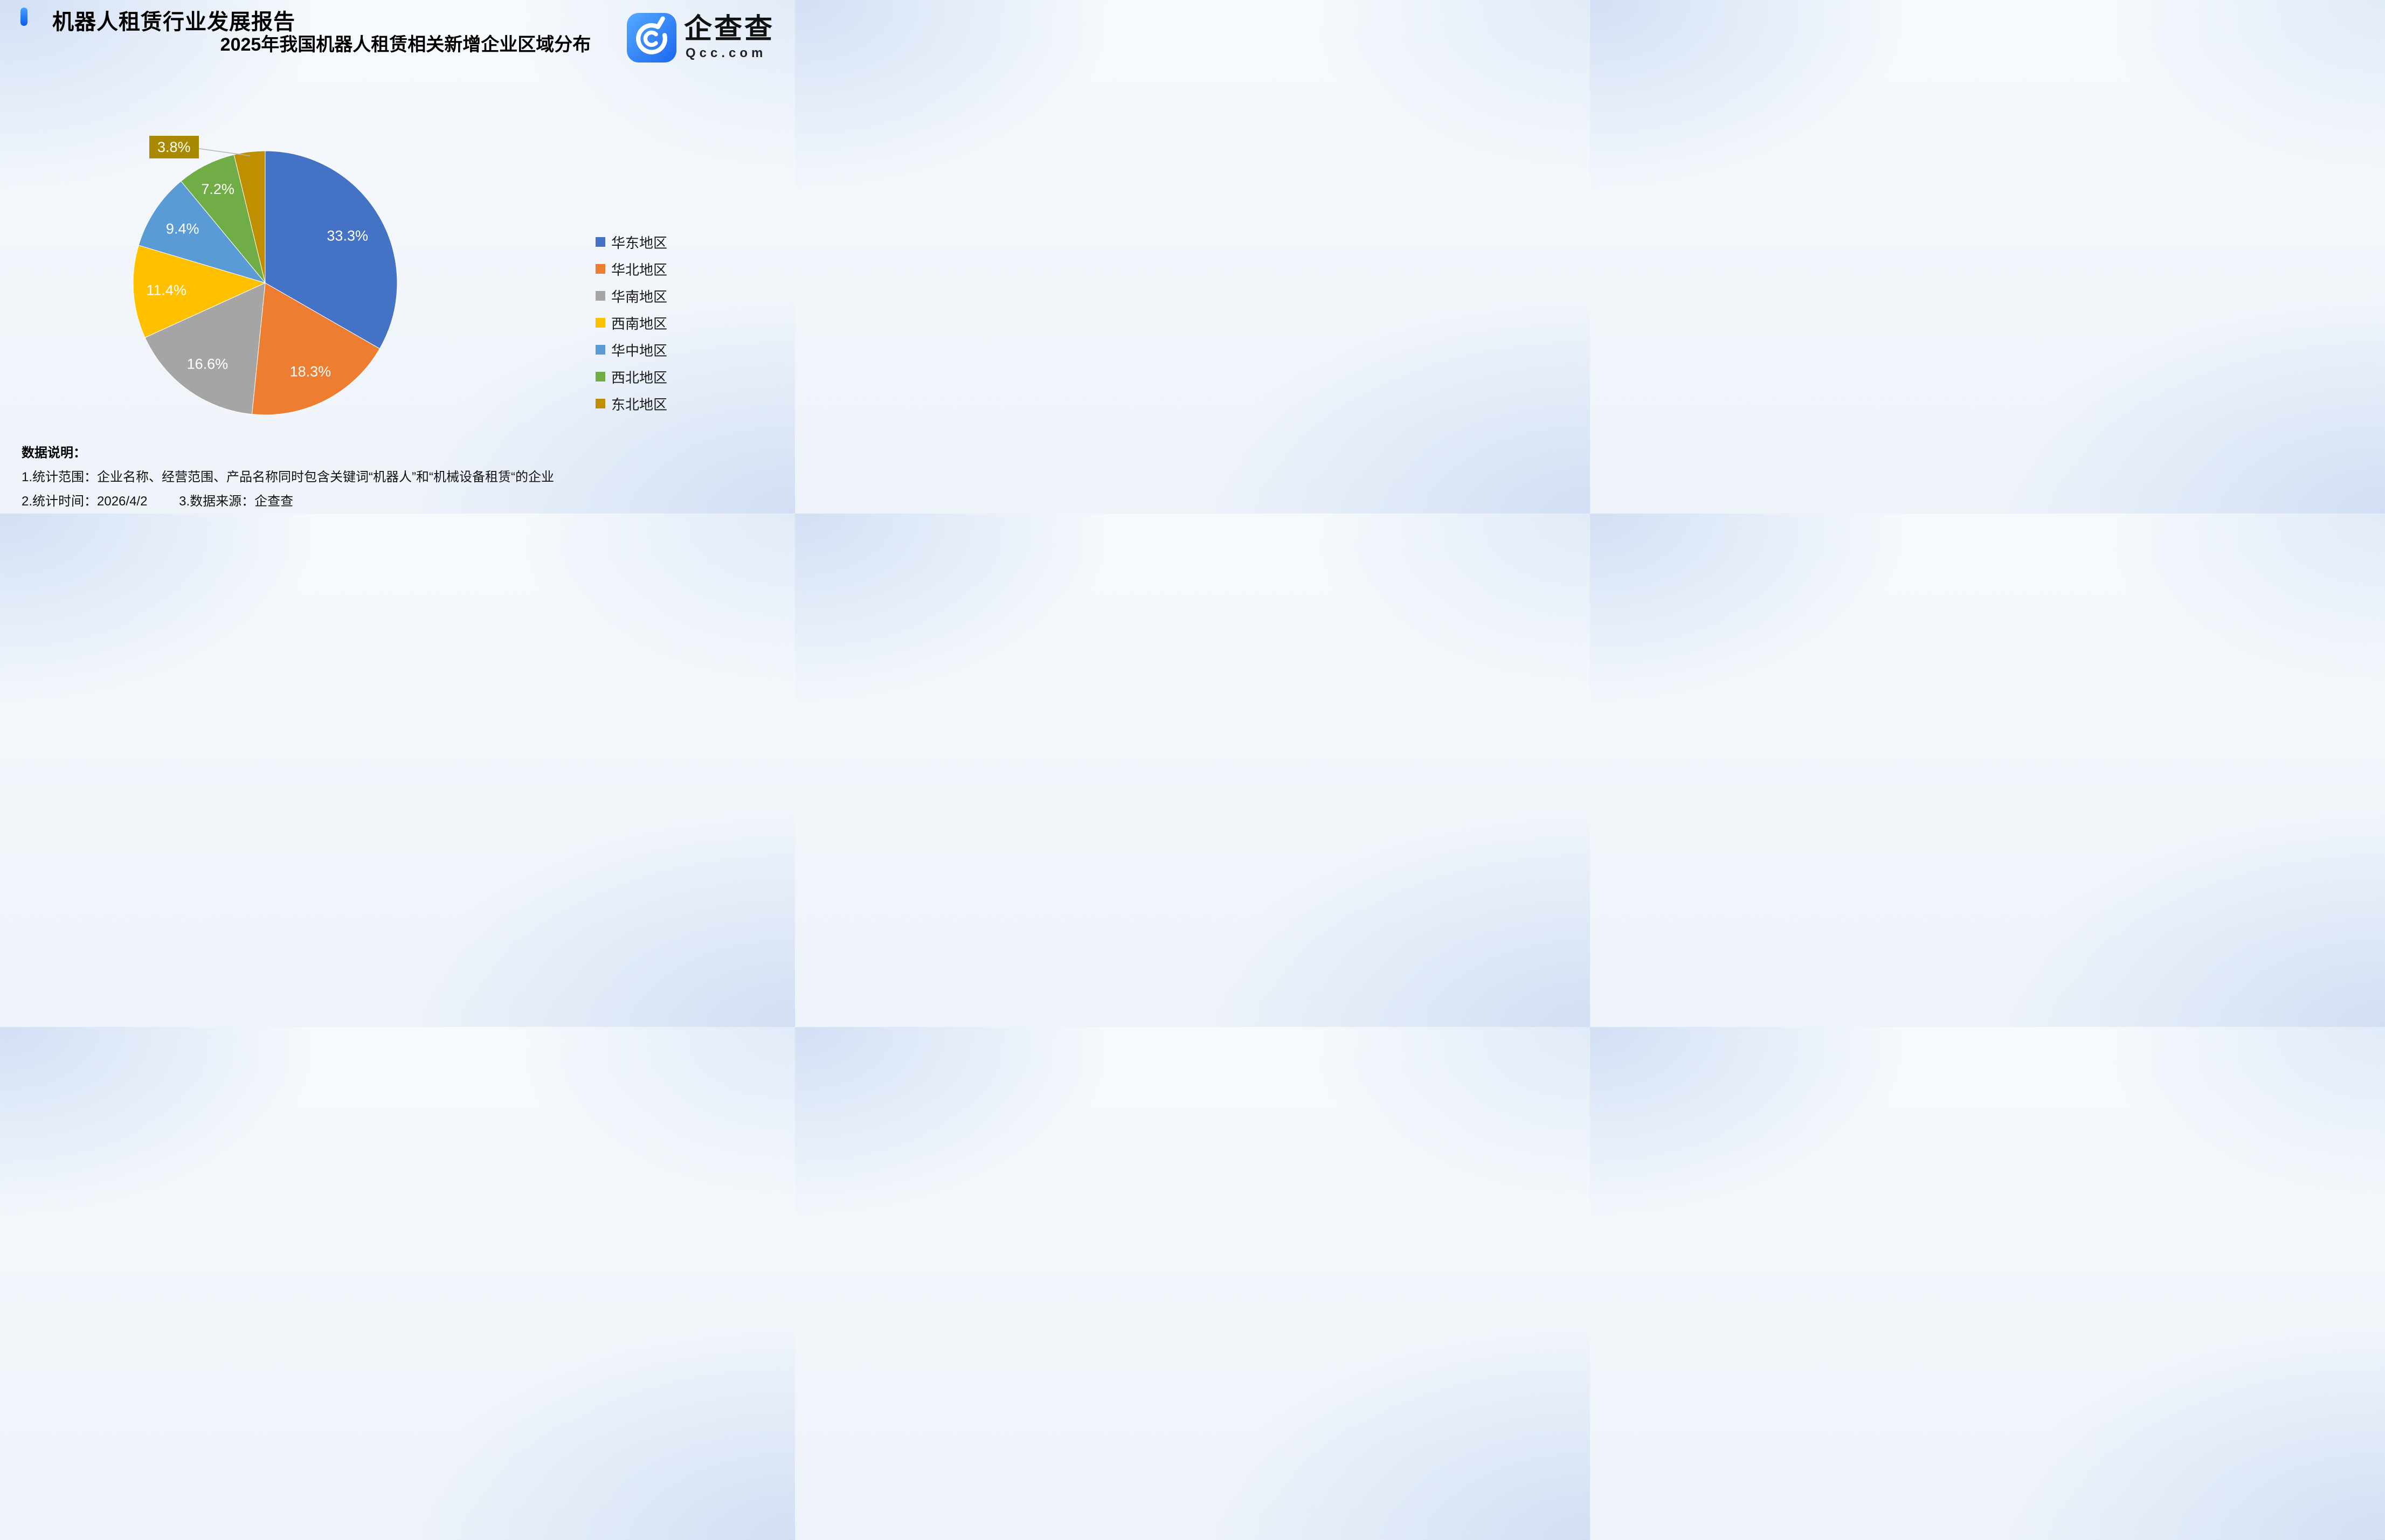  What do you see at coordinates (640, 404) in the screenshot?
I see `legend-label: 东北地区` at bounding box center [640, 404].